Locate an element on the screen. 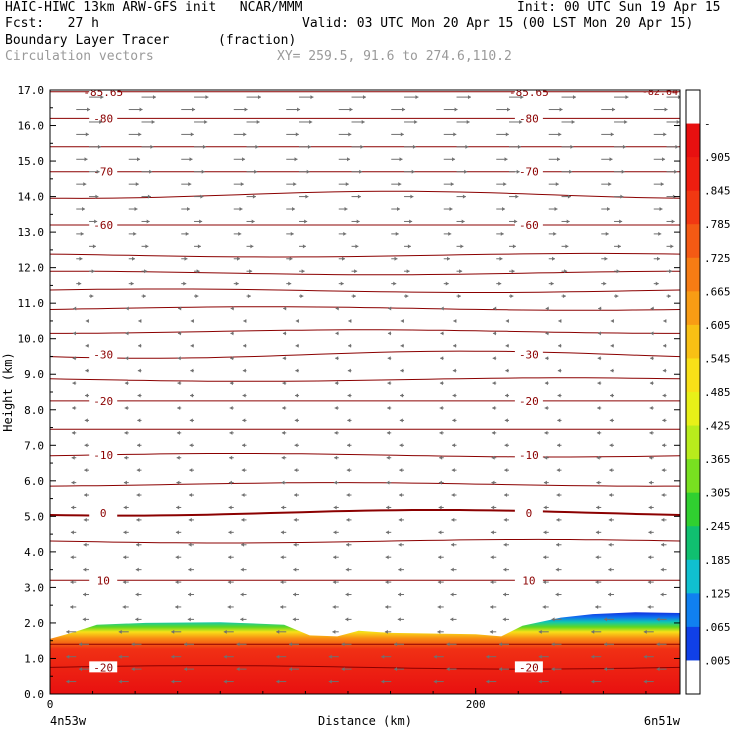 The width and height of the screenshot is (740, 740). cross-section-coords: XY= 259.5, 91.6 to 274.6,110.2 is located at coordinates (394, 56).